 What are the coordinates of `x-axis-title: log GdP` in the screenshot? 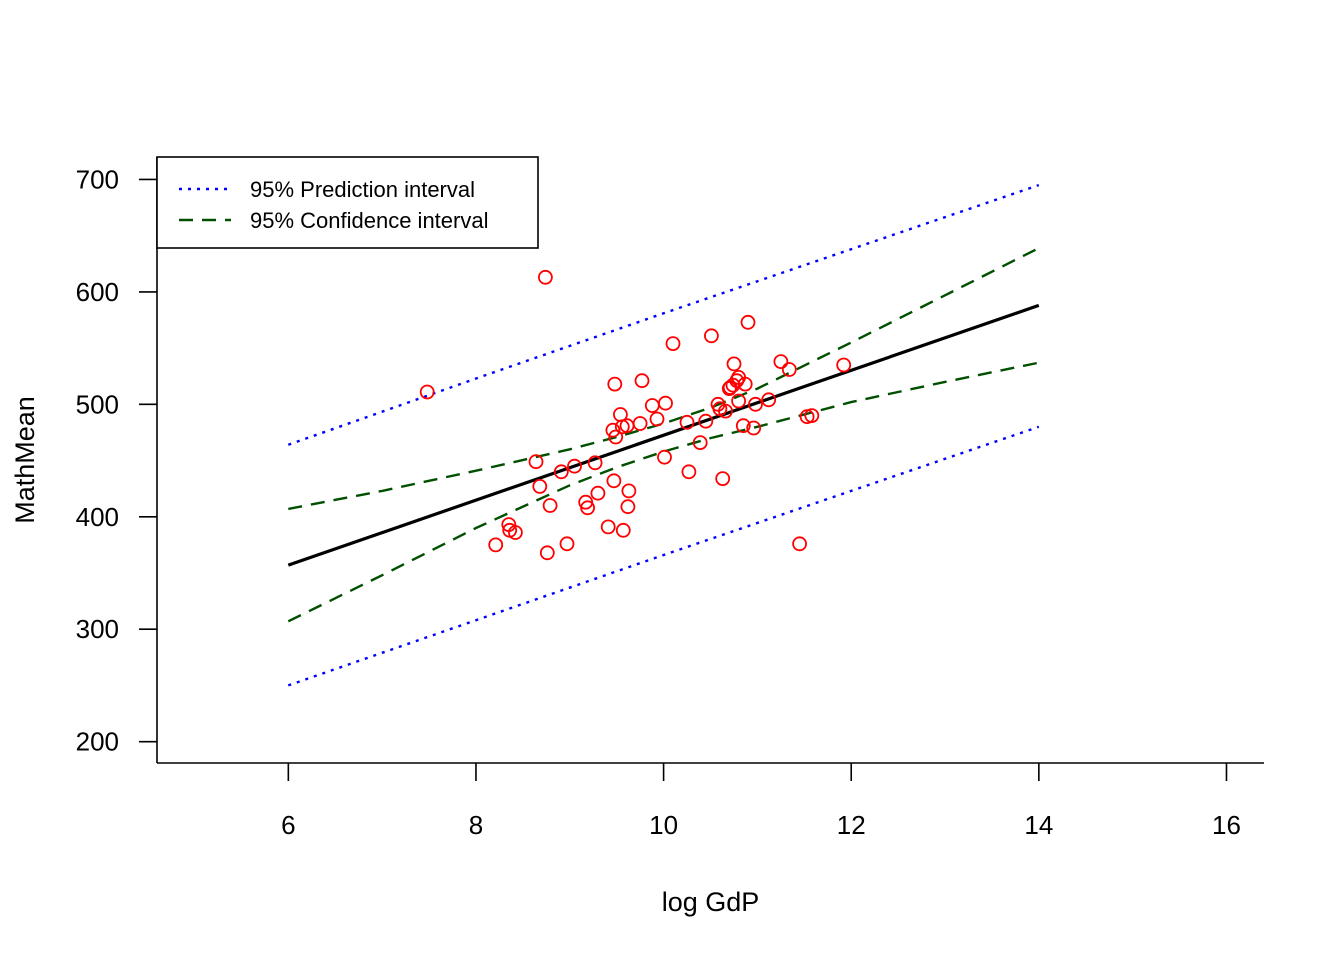 It's located at (711, 902).